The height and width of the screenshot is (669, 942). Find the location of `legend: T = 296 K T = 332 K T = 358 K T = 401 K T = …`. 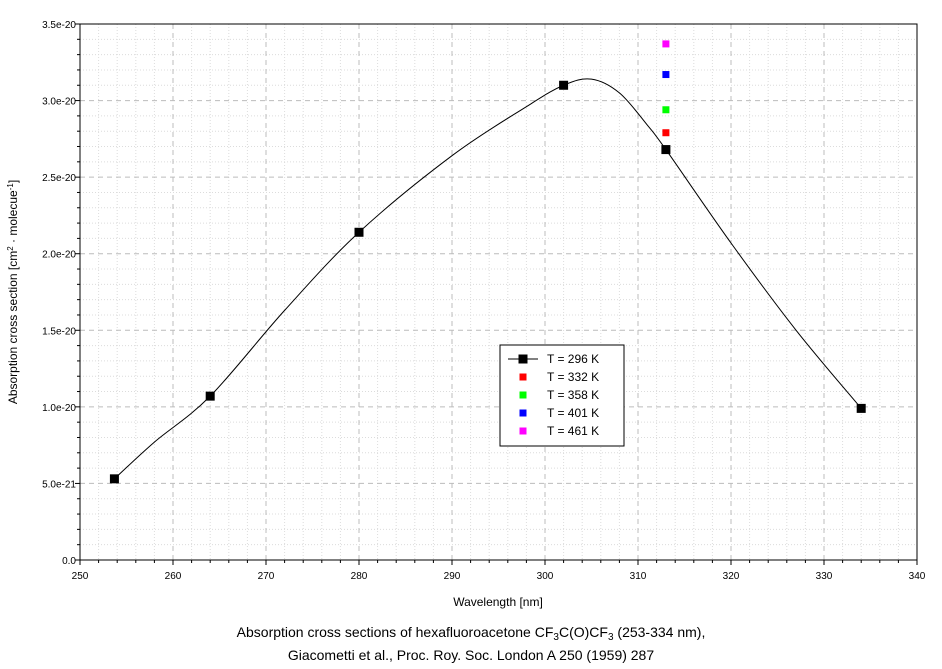

legend: T = 296 K T = 332 K T = 358 K T = 401 K T = … is located at coordinates (562, 395).